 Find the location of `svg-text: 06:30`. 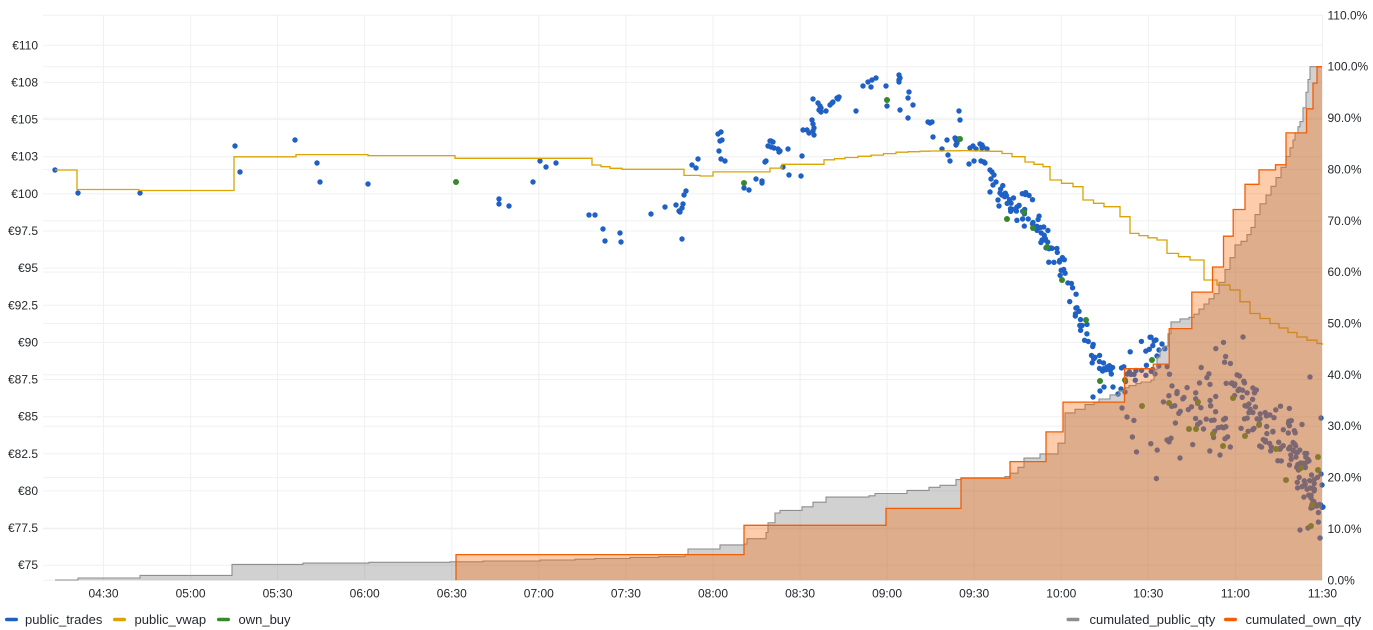

svg-text: 06:30 is located at coordinates (452, 594).